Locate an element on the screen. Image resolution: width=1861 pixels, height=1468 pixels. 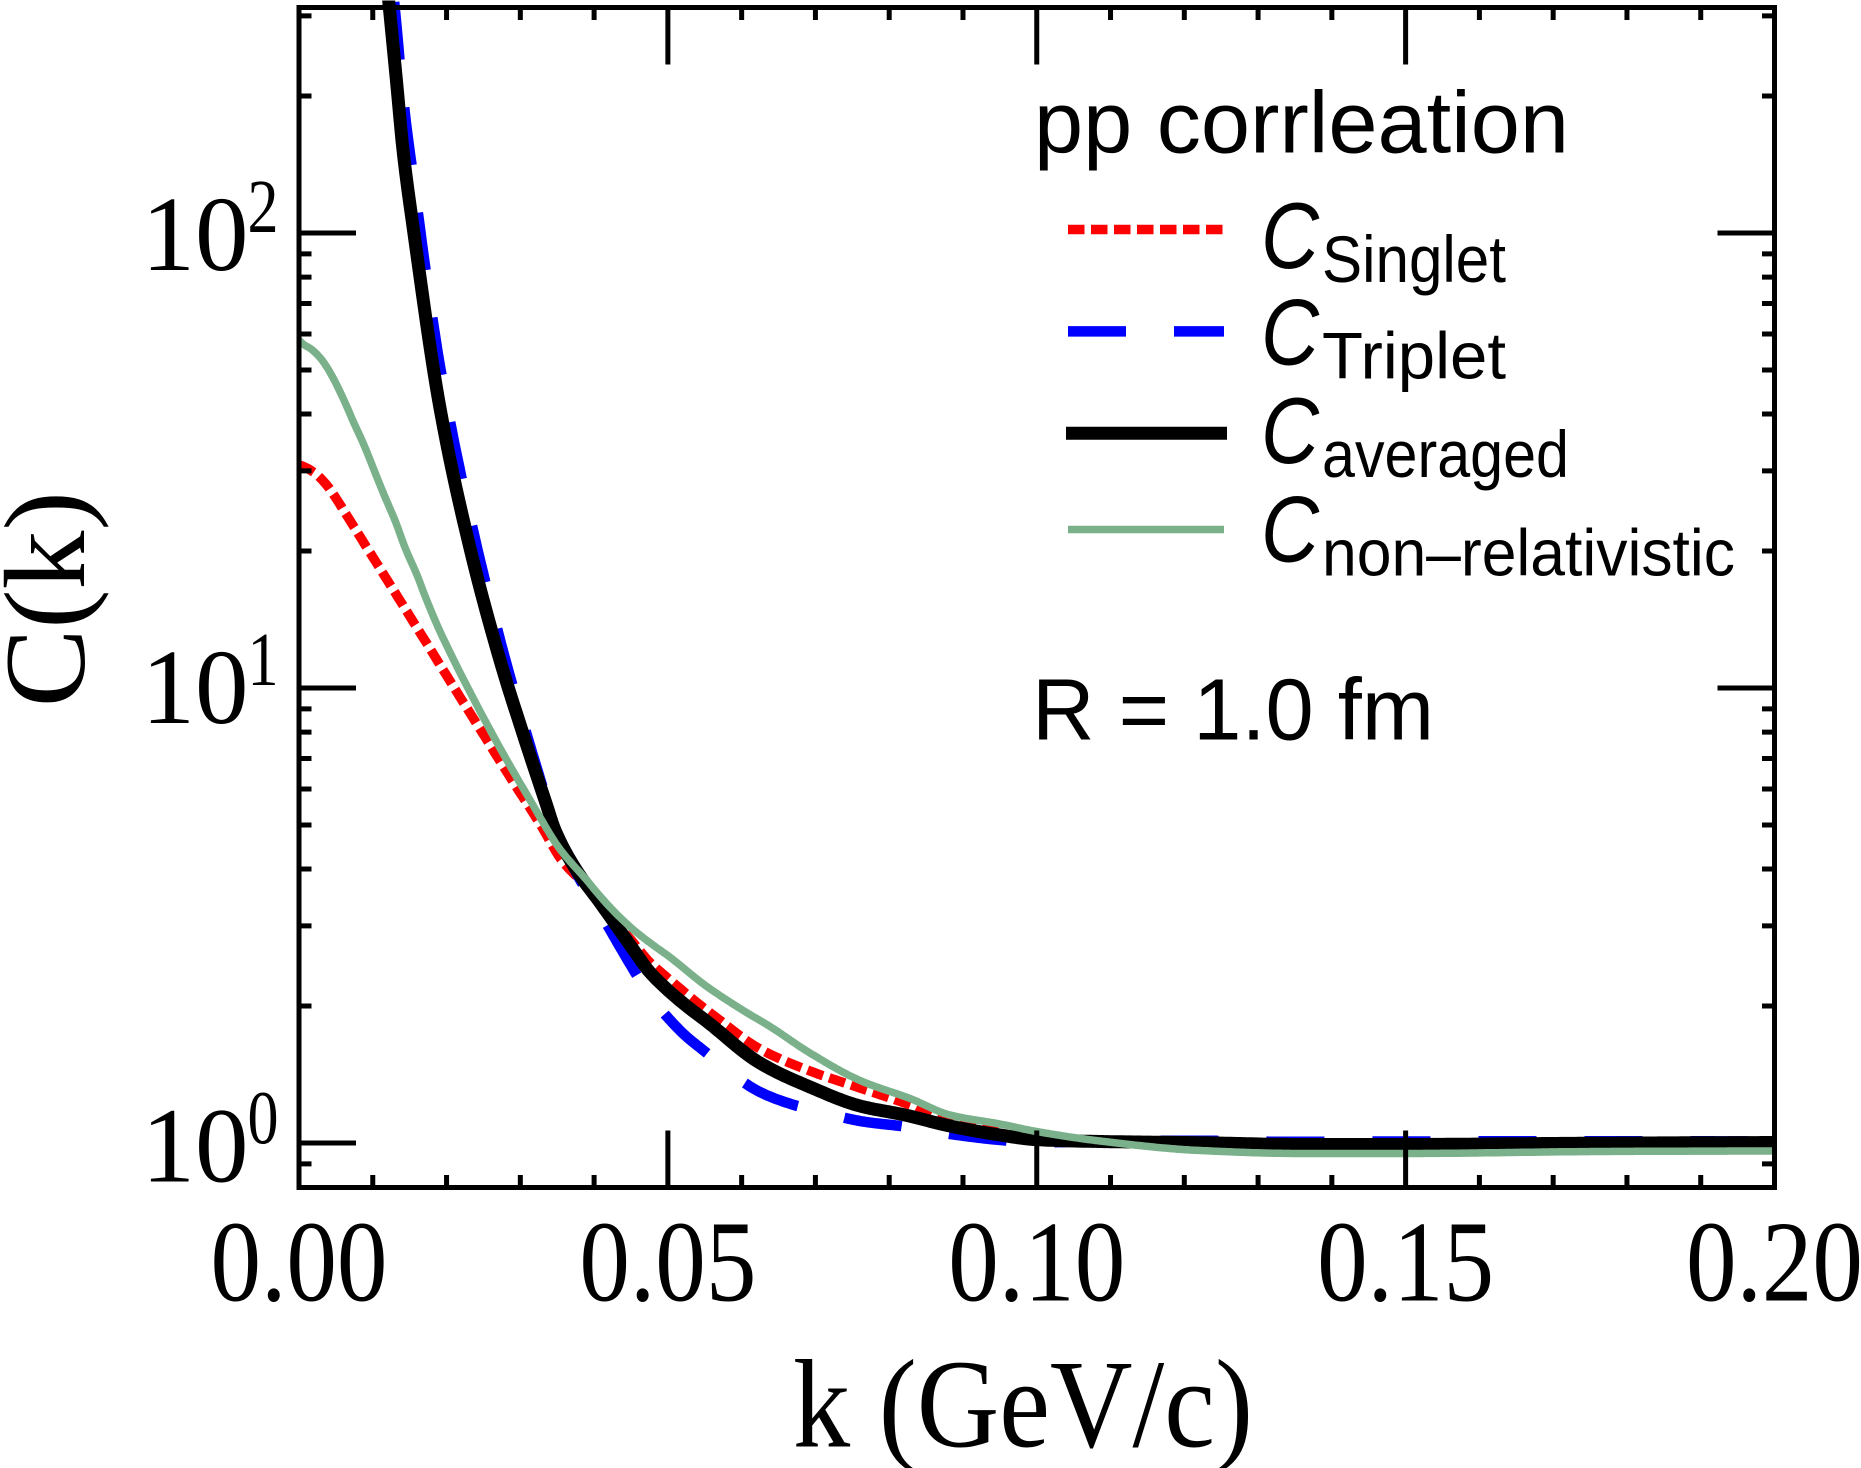
svg-text: pp corrleation is located at coordinates (1301, 123).